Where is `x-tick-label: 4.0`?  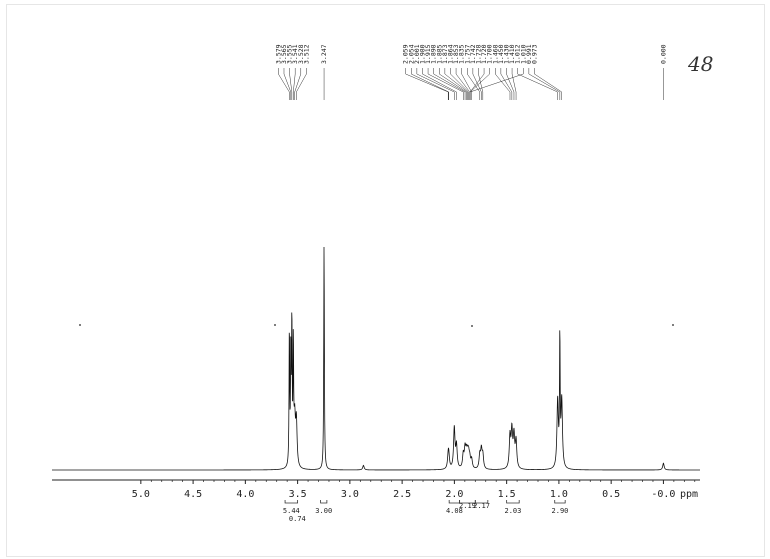
x-tick-label: 4.0 is located at coordinates (245, 494).